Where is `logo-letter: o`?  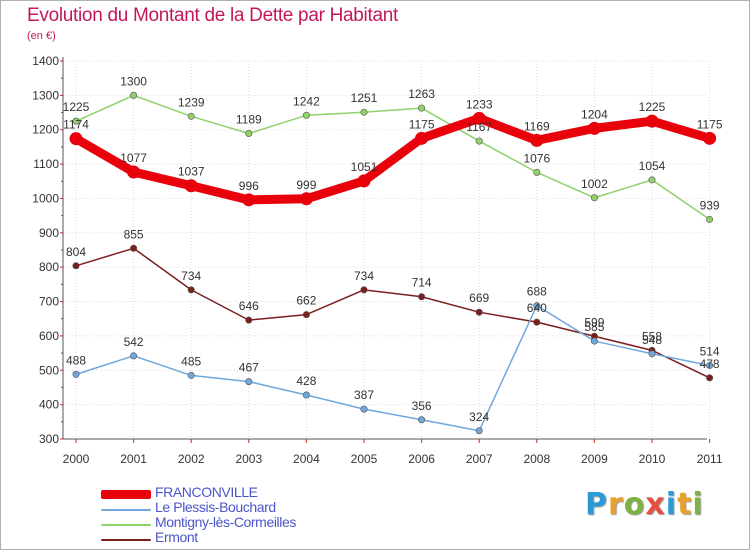
logo-letter: o is located at coordinates (634, 504).